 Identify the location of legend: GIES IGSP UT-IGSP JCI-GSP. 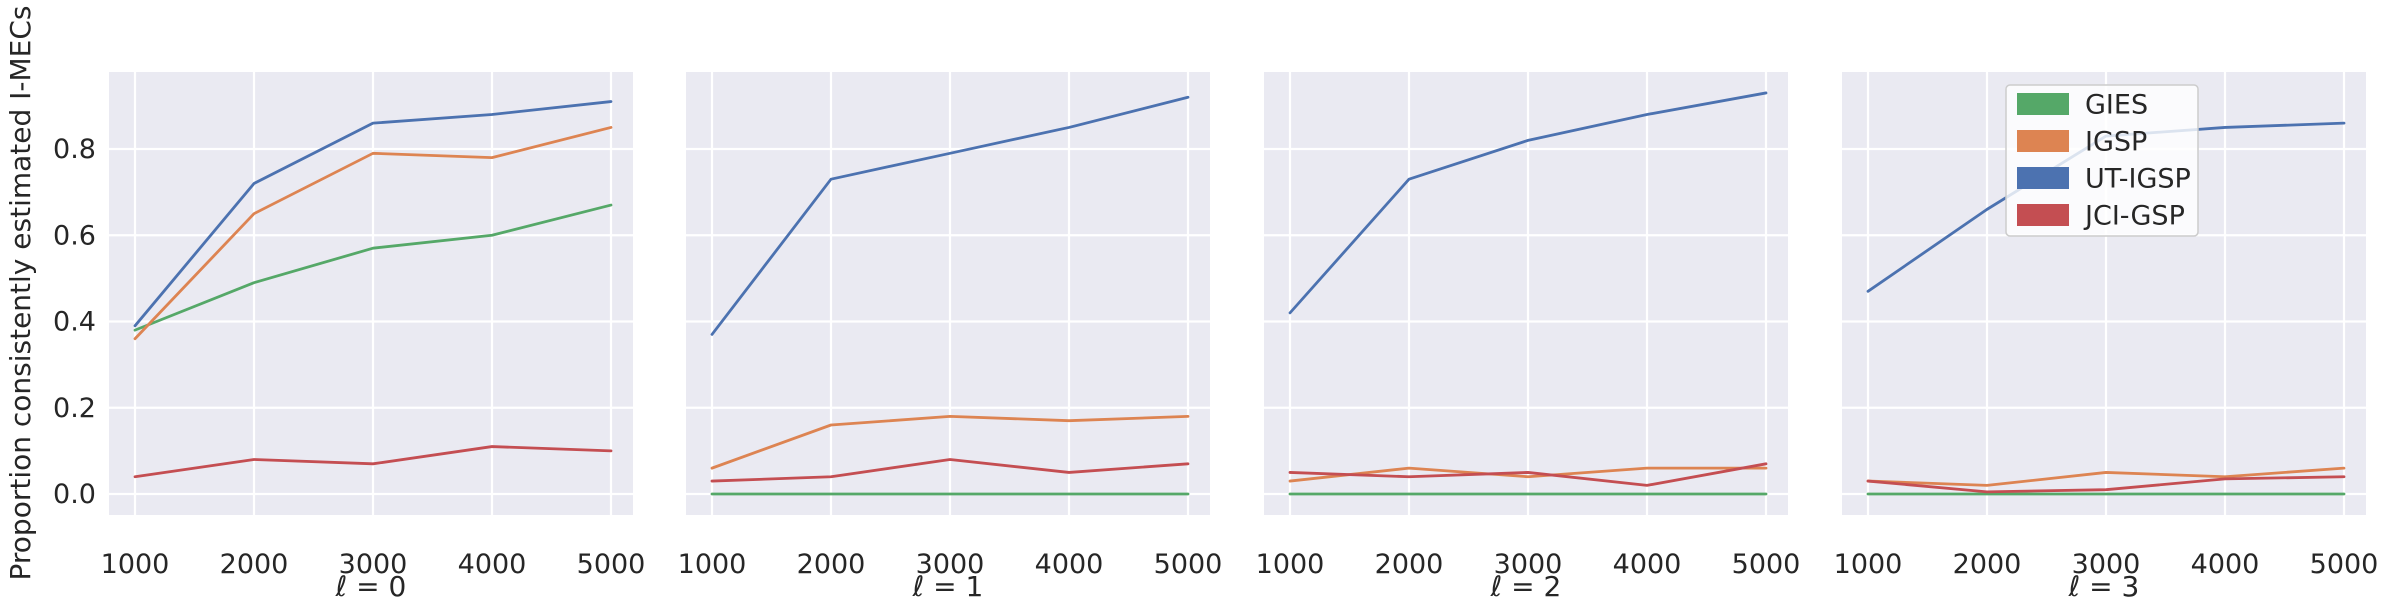
(2102, 160).